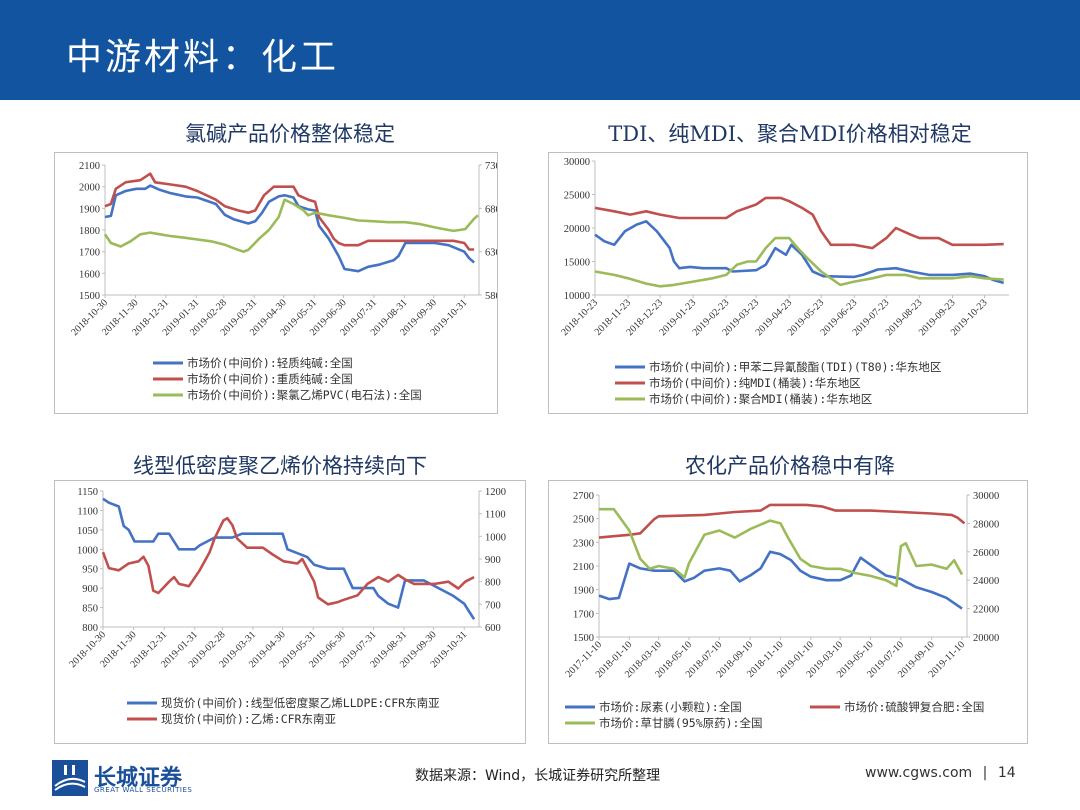 This screenshot has width=1080, height=810. What do you see at coordinates (138, 778) in the screenshot?
I see `logo-text-cn: 长城证券` at bounding box center [138, 778].